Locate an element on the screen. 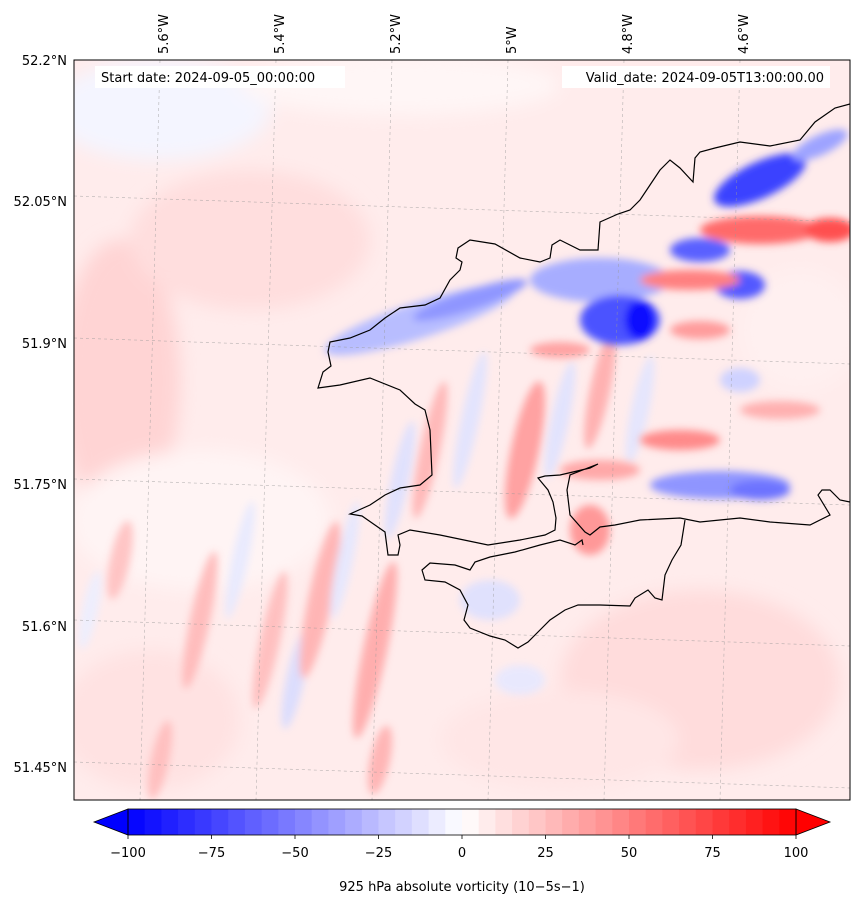 The width and height of the screenshot is (859, 908). colorbar-ticks is located at coordinates (462, 837).